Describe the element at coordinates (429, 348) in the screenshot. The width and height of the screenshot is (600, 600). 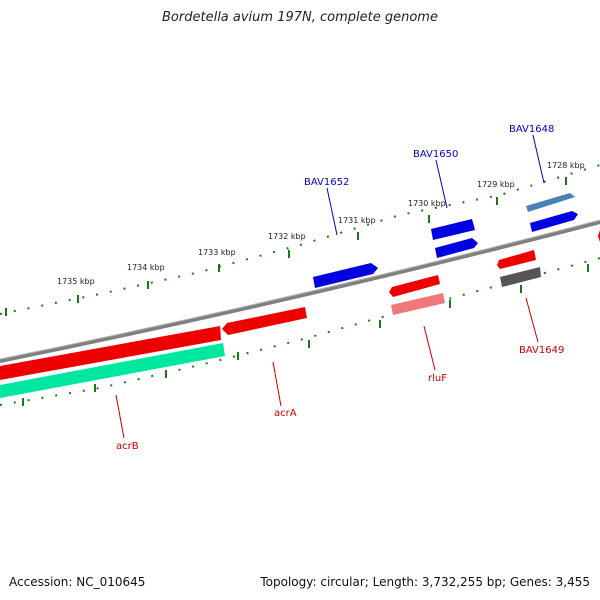
I see `leader-rluF` at that location.